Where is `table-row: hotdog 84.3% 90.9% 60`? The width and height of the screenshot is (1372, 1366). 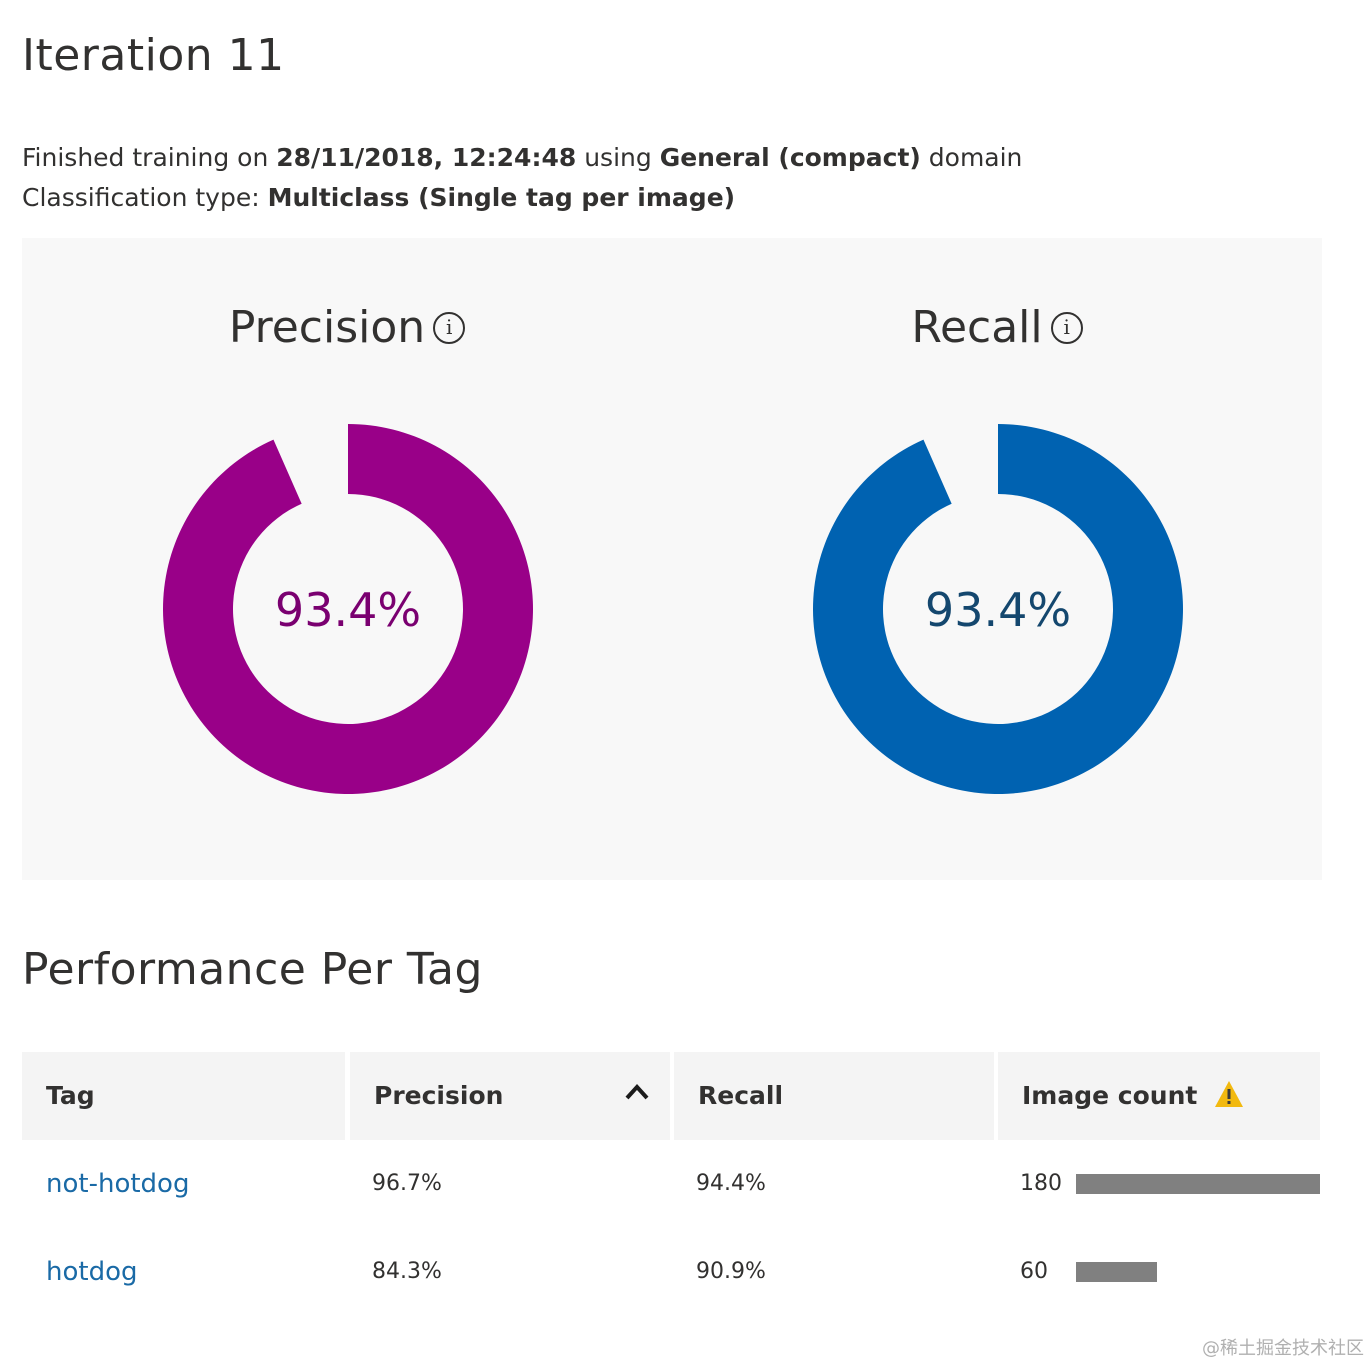
table-row: hotdog 84.3% 90.9% 60 is located at coordinates (671, 1272).